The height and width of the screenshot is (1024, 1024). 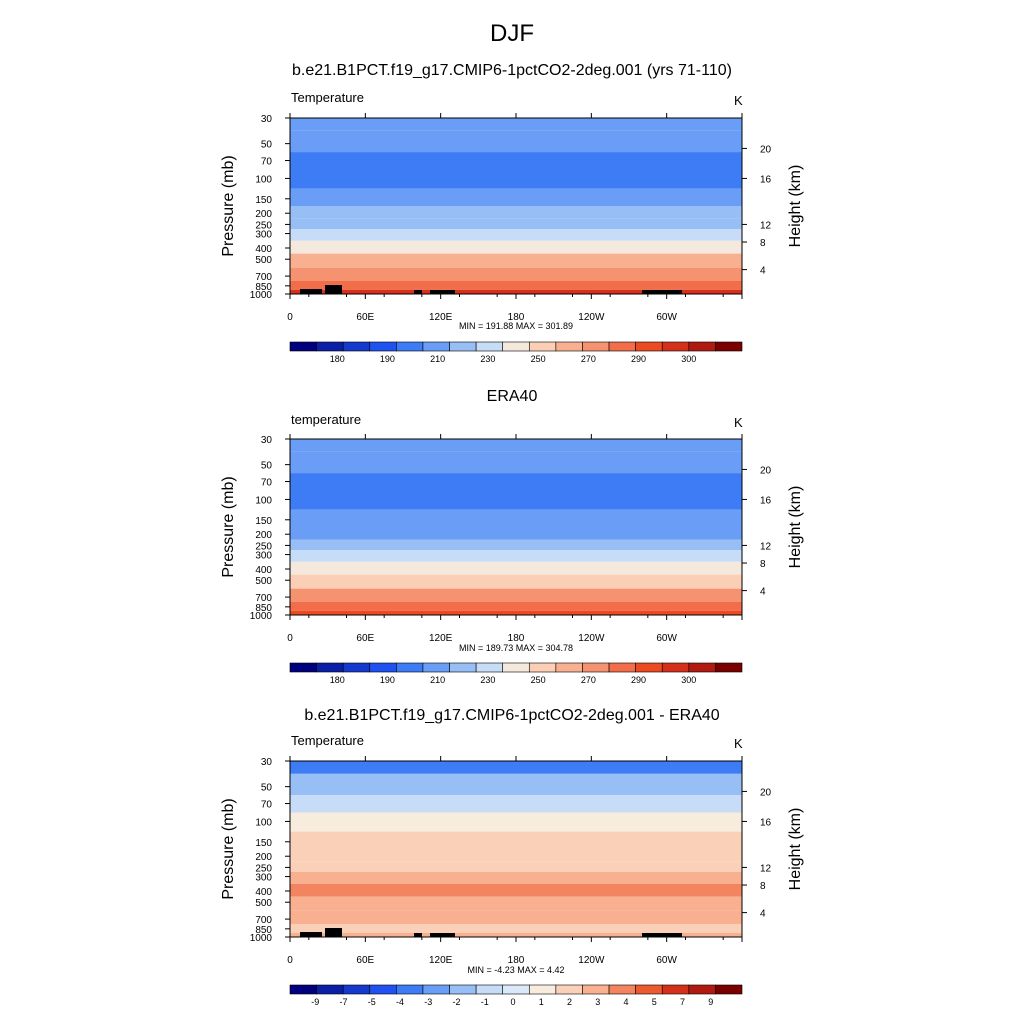 What do you see at coordinates (588, 680) in the screenshot?
I see `colorbar-label: 270` at bounding box center [588, 680].